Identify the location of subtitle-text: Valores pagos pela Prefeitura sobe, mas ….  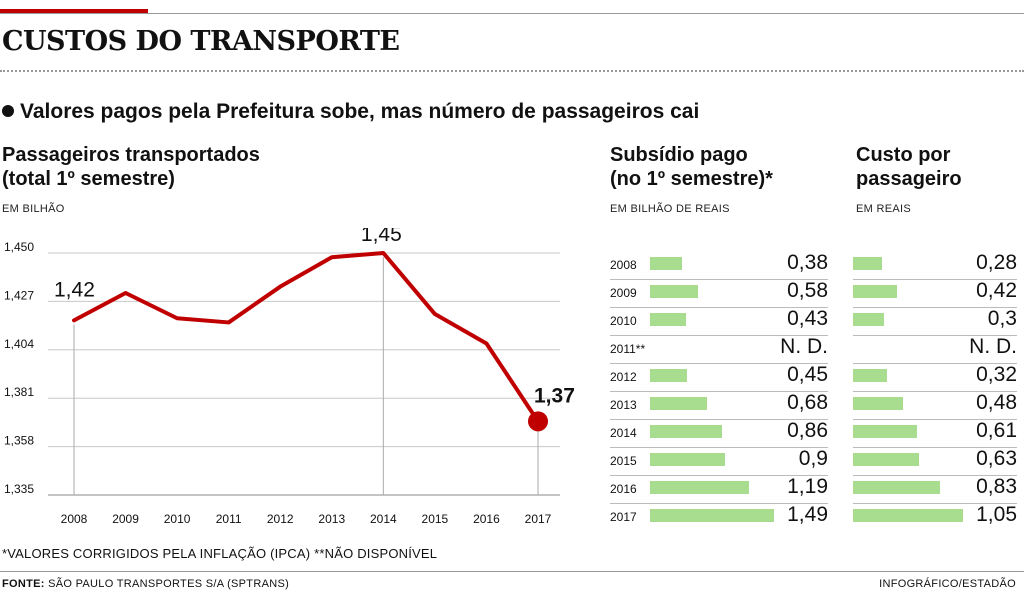
(360, 111).